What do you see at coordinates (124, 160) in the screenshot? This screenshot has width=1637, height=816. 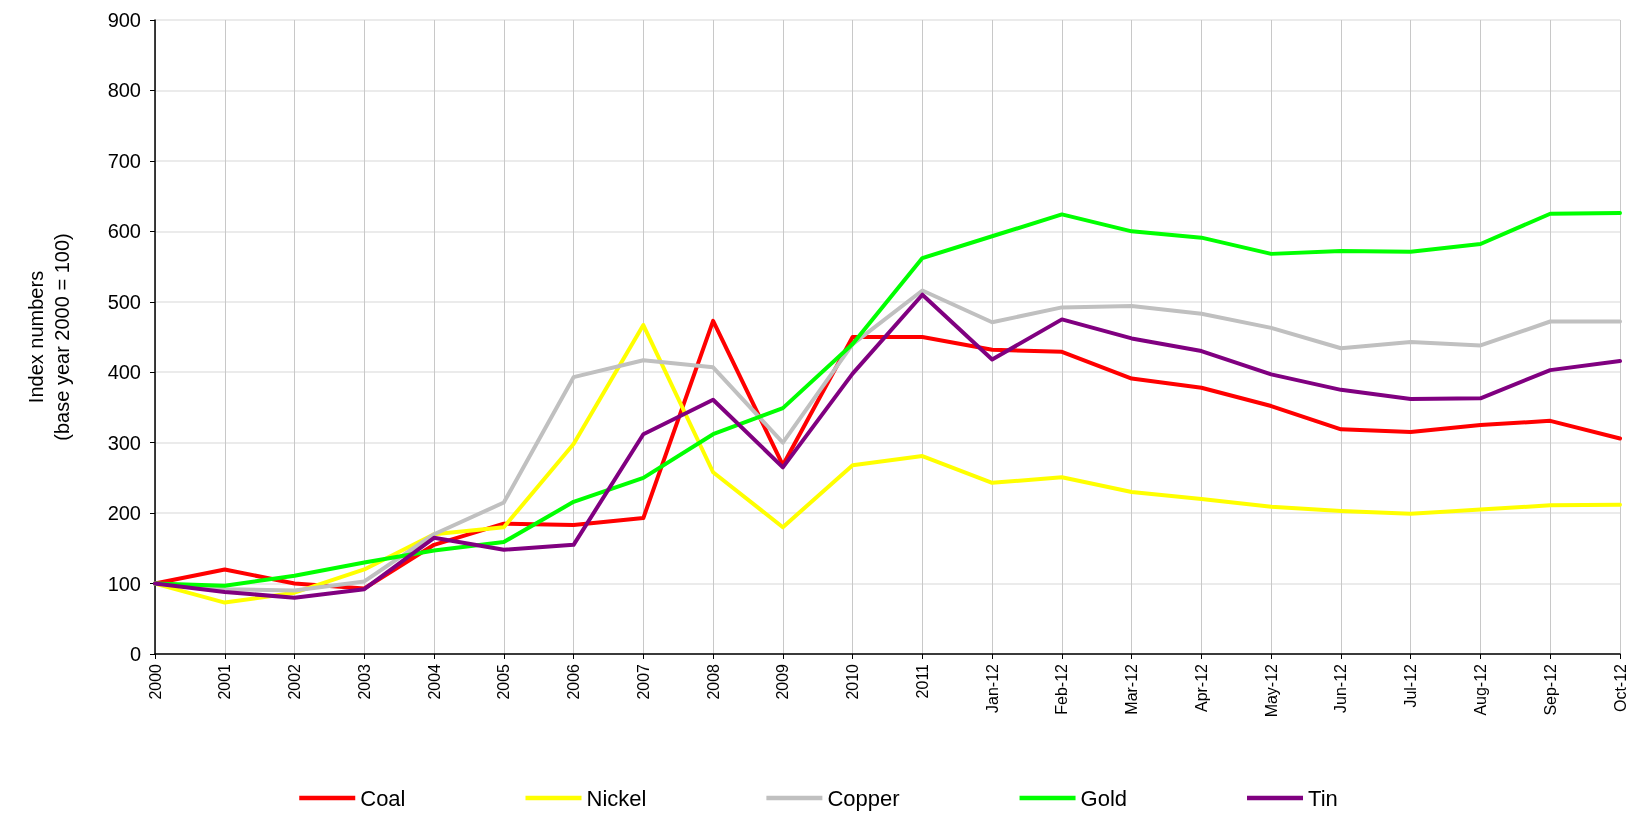 I see `y-tick-label: 700` at bounding box center [124, 160].